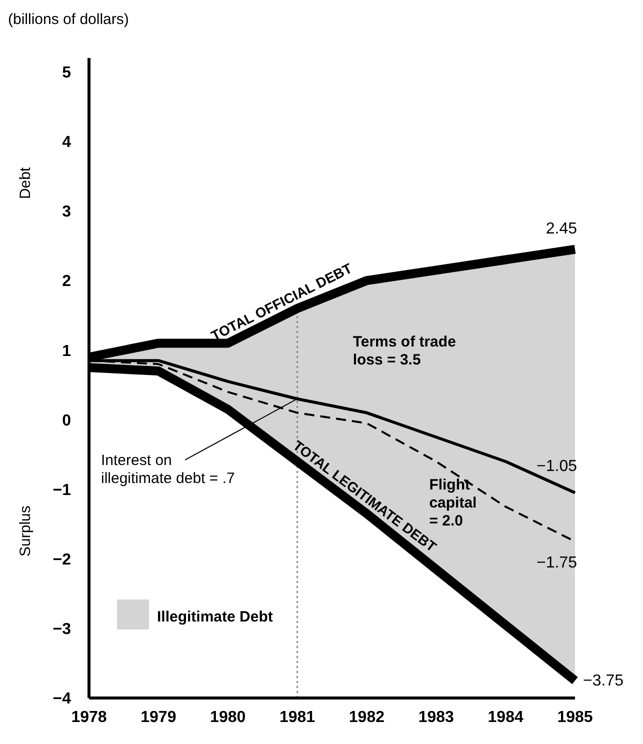 Image resolution: width=643 pixels, height=744 pixels. What do you see at coordinates (562, 229) in the screenshot?
I see `data-label: 2.45` at bounding box center [562, 229].